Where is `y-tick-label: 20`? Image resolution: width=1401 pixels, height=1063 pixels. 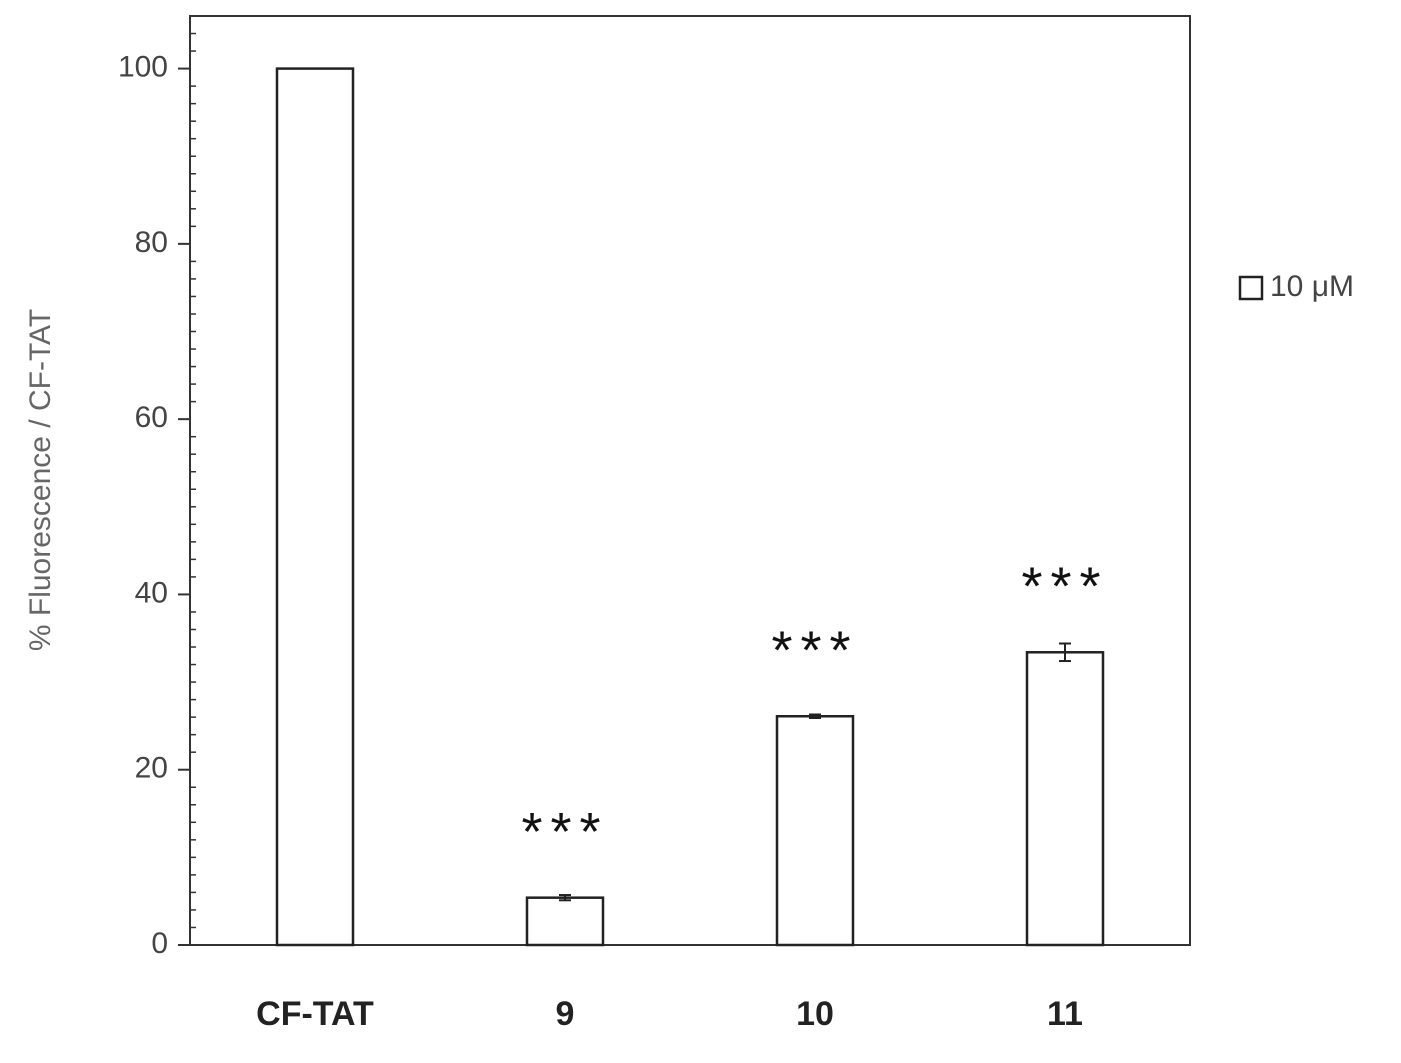
y-tick-label: 20 is located at coordinates (151, 768).